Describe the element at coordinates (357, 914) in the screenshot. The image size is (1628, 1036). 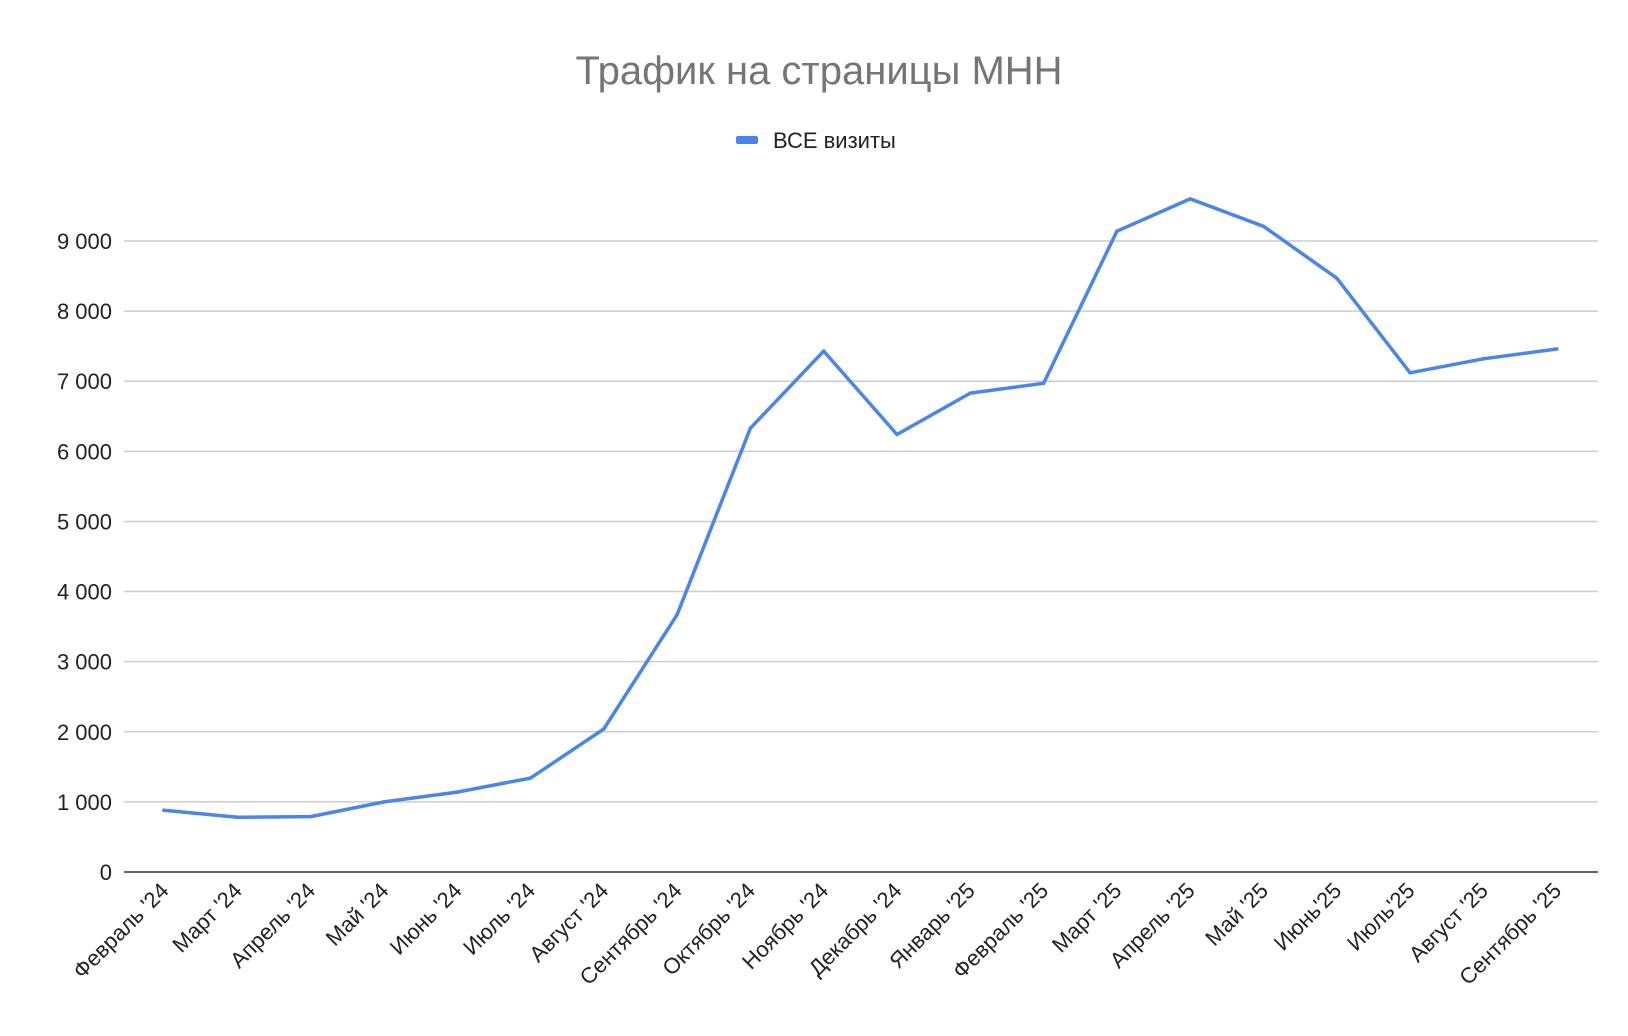
I see `x-tick-label: Май '24` at that location.